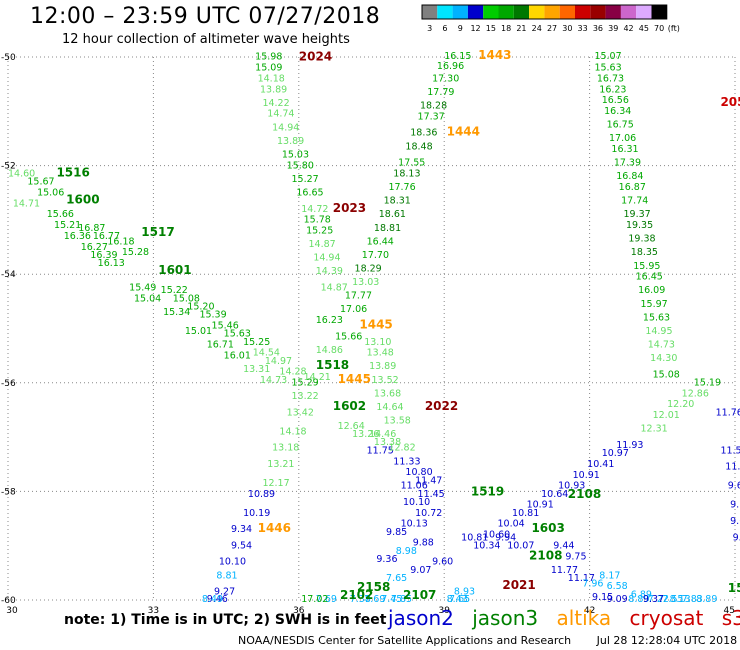  Describe the element at coordinates (644, 28) in the screenshot. I see `scale-label: 45` at that location.